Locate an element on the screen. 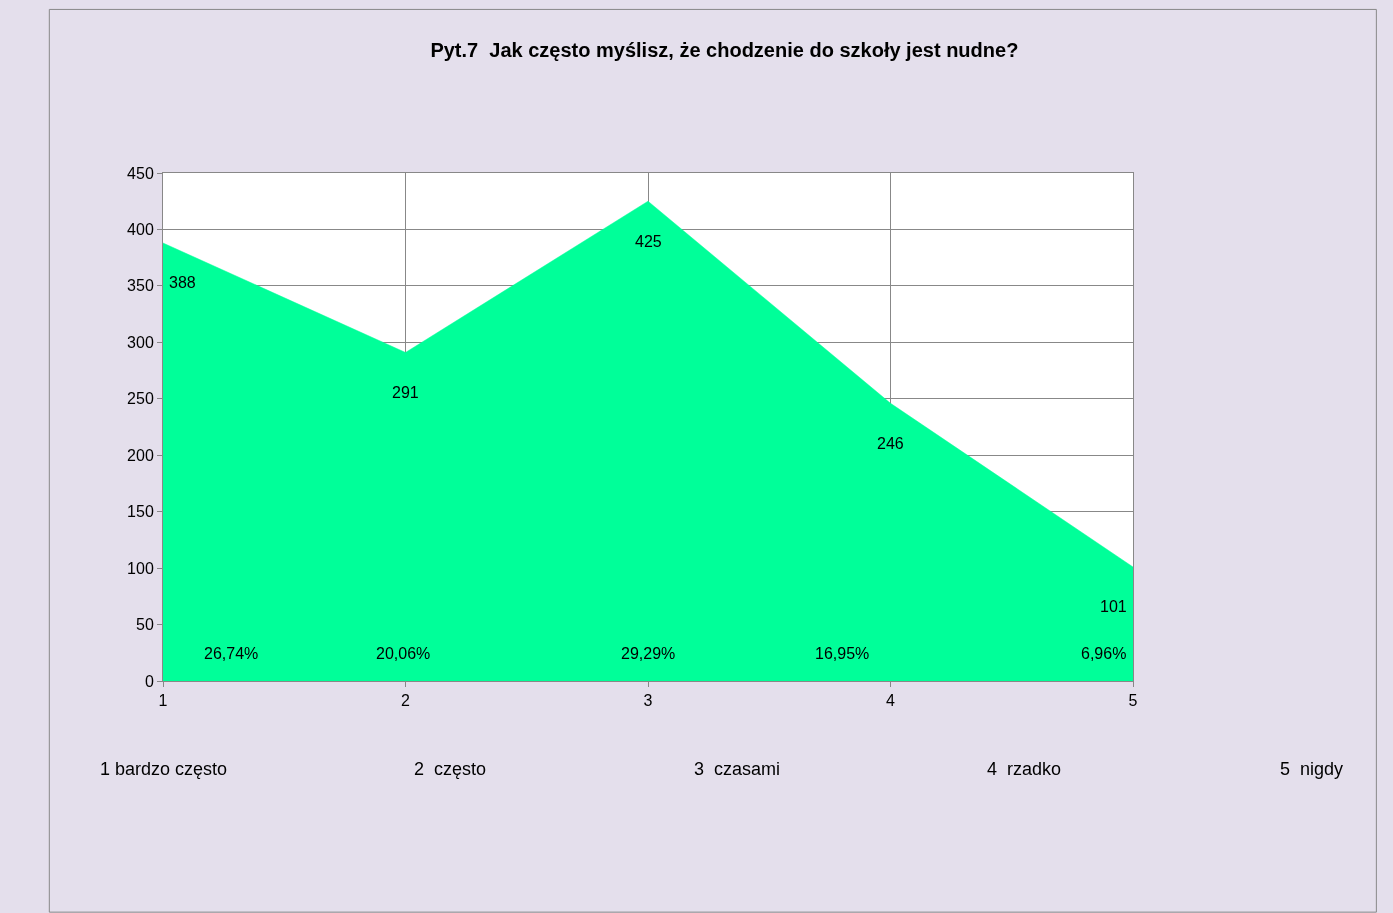 The height and width of the screenshot is (913, 1393). data-label: 101 is located at coordinates (1113, 606).